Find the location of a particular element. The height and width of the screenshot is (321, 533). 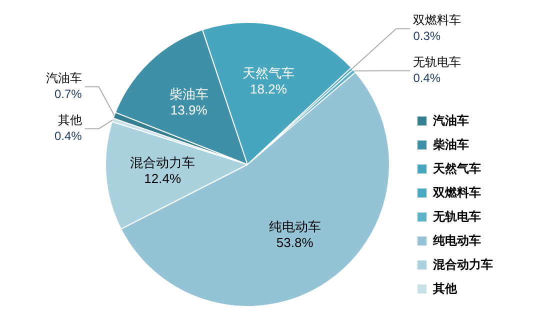

slice-label: 天然气车 is located at coordinates (268, 72).